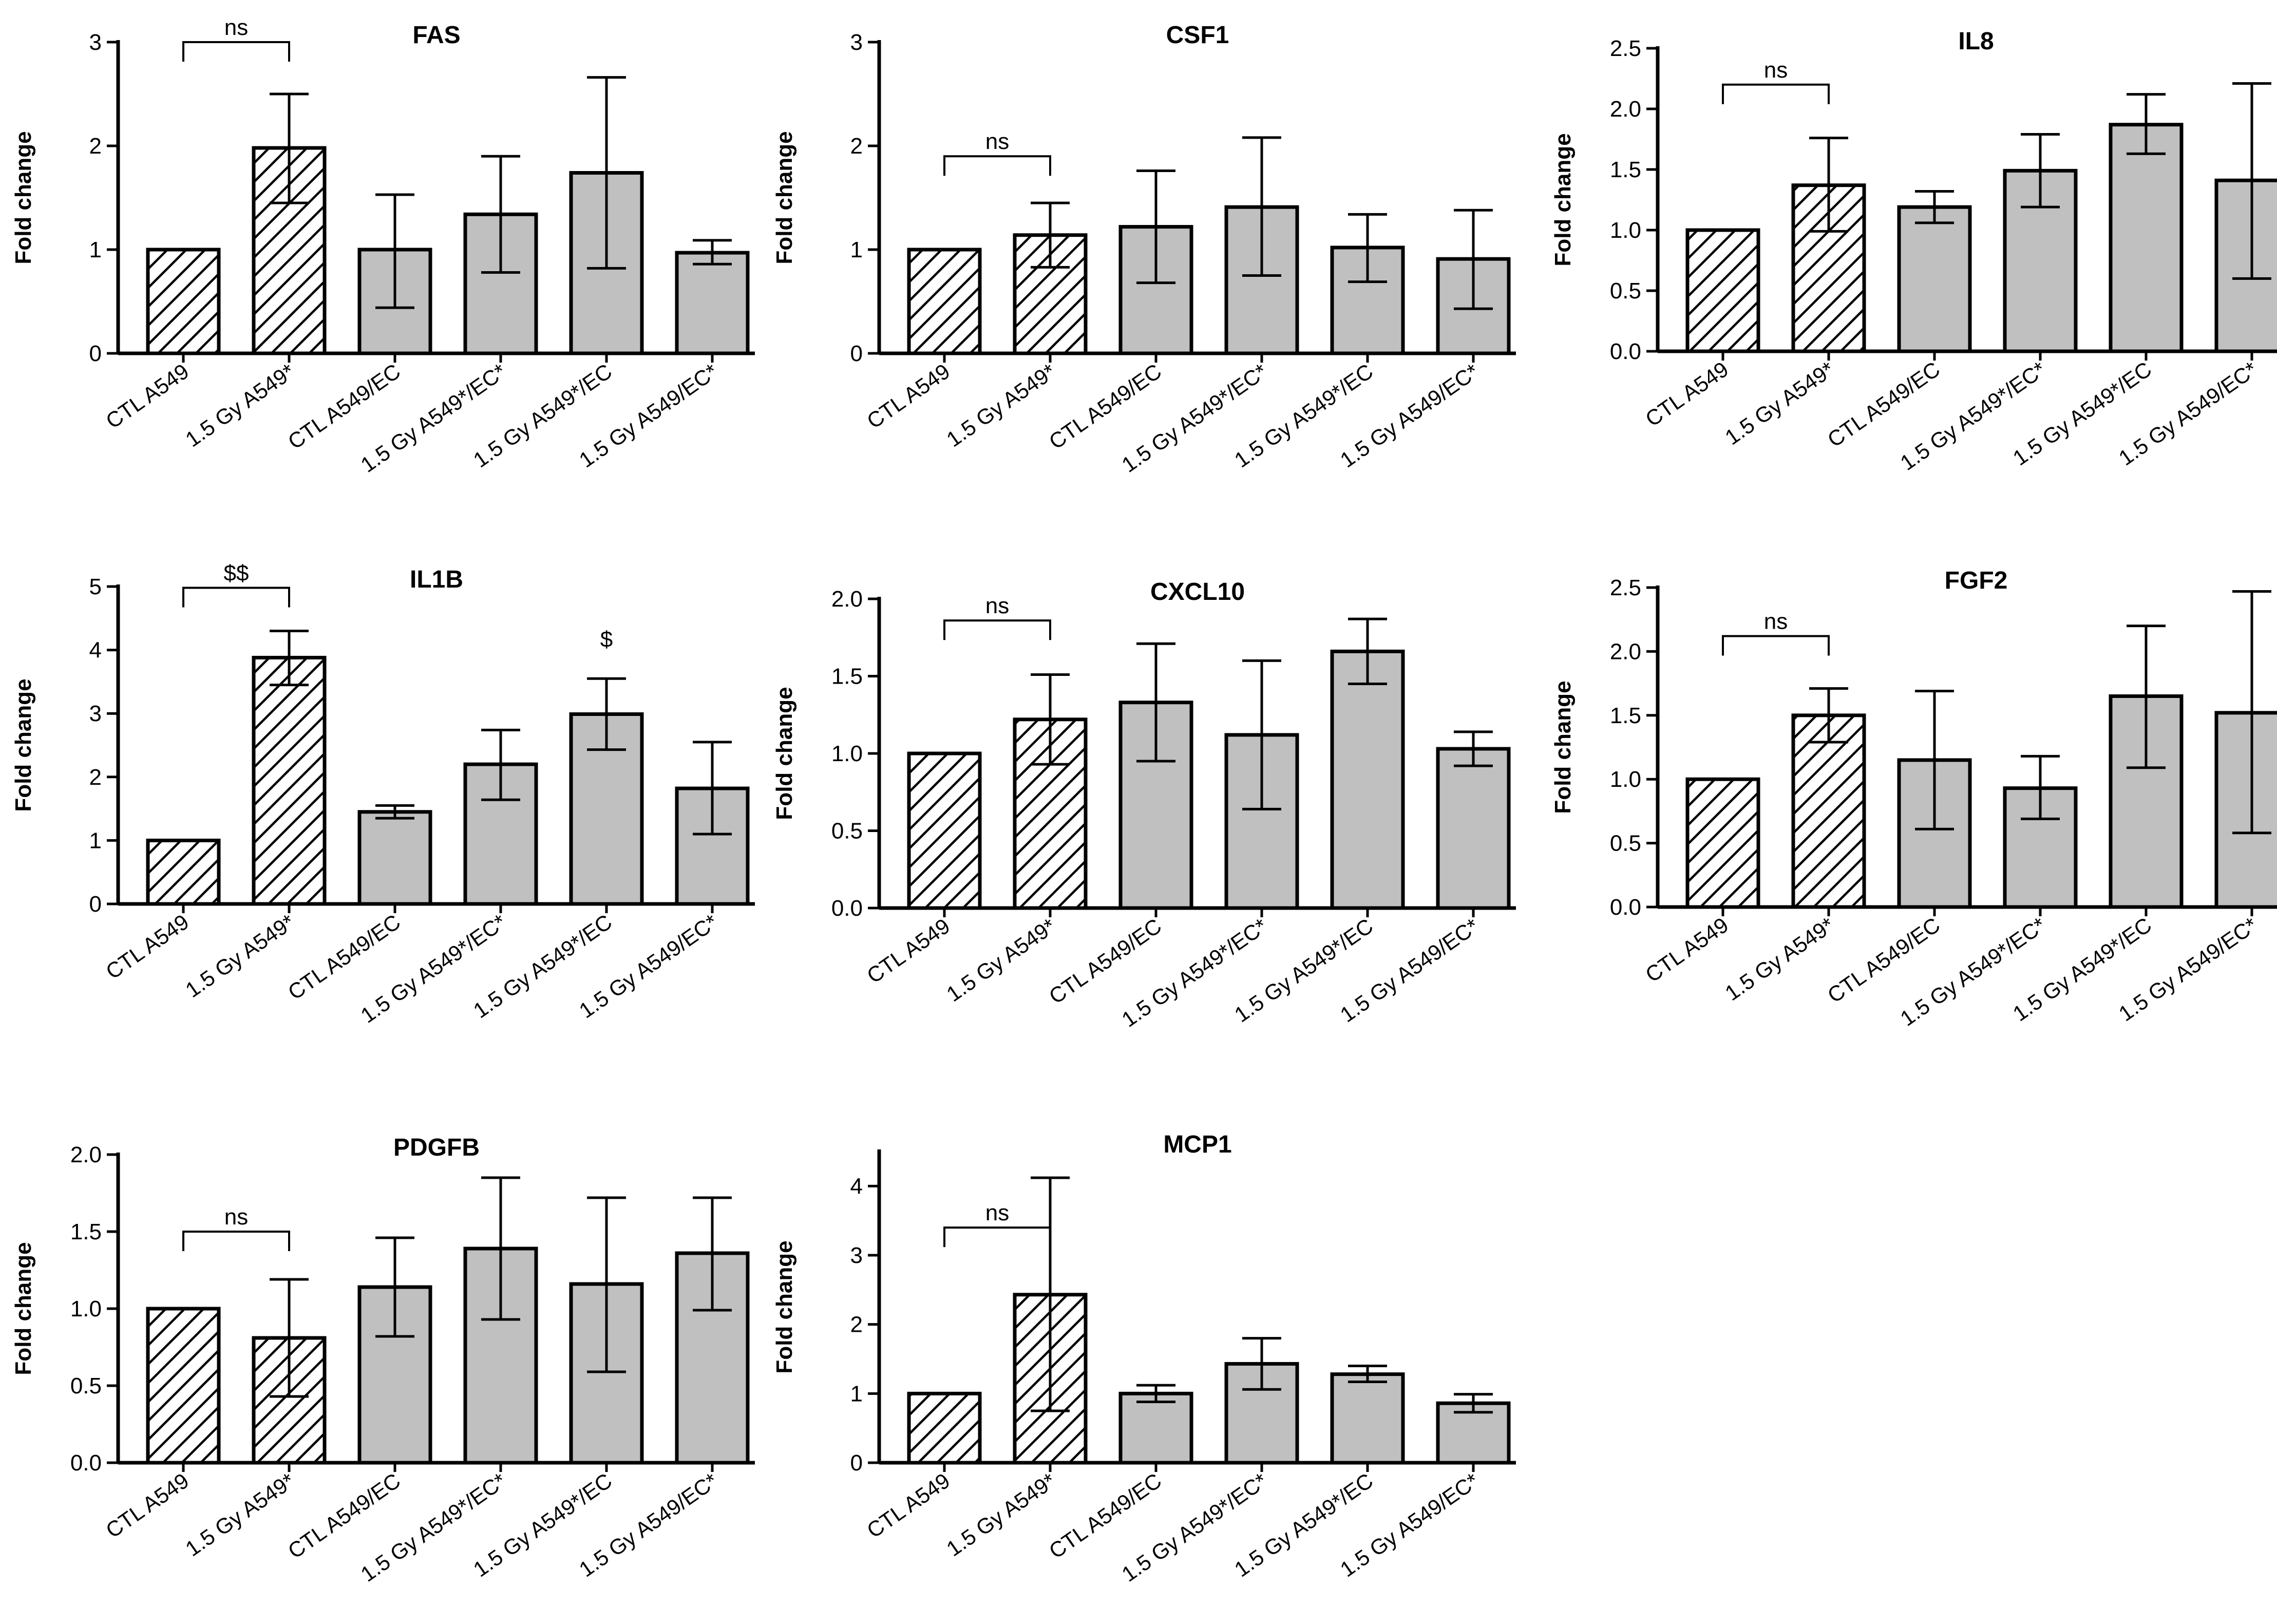  I want to click on chart-title: PDGFB, so click(436, 1147).